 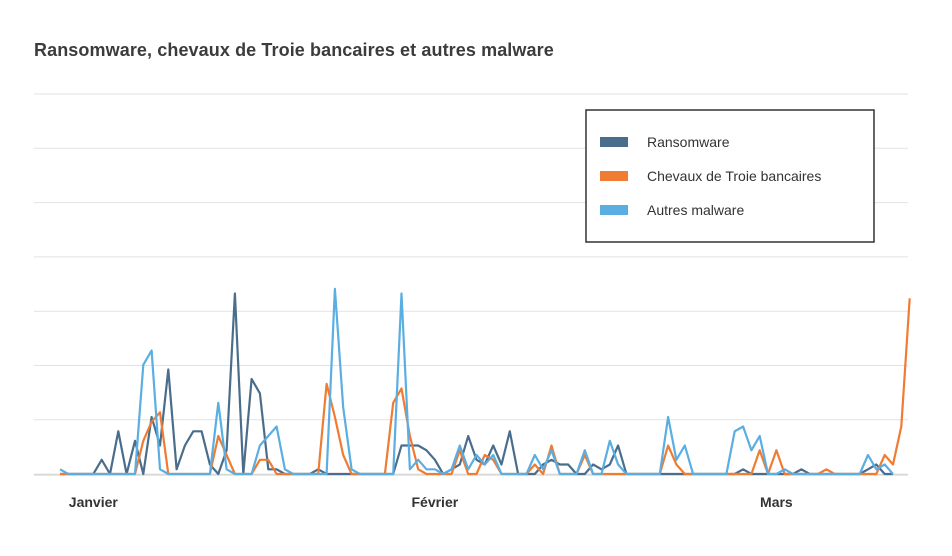 What do you see at coordinates (695, 210) in the screenshot?
I see `legend-label-autres-malware: Autres malware` at bounding box center [695, 210].